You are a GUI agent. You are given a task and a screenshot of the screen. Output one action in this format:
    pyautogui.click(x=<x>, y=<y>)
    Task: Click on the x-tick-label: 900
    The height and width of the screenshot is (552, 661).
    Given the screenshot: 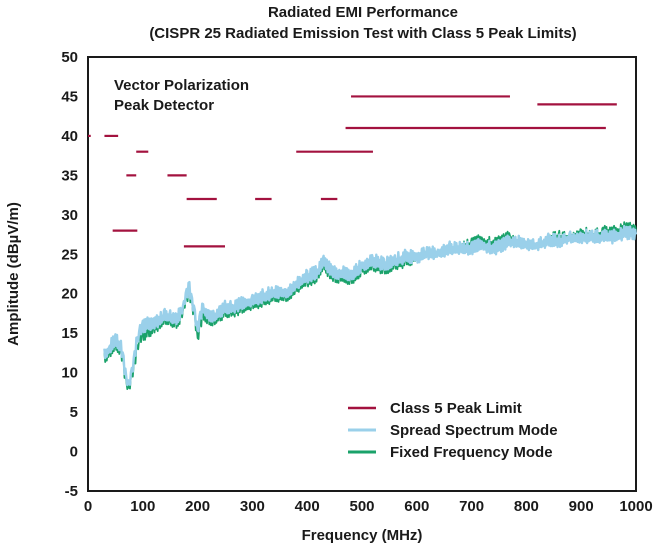 What is the action you would take?
    pyautogui.click(x=581, y=506)
    